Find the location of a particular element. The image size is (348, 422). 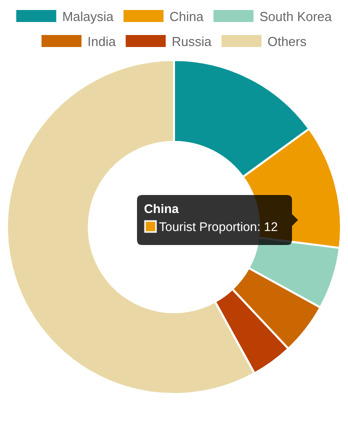

legend-label: China is located at coordinates (187, 16).